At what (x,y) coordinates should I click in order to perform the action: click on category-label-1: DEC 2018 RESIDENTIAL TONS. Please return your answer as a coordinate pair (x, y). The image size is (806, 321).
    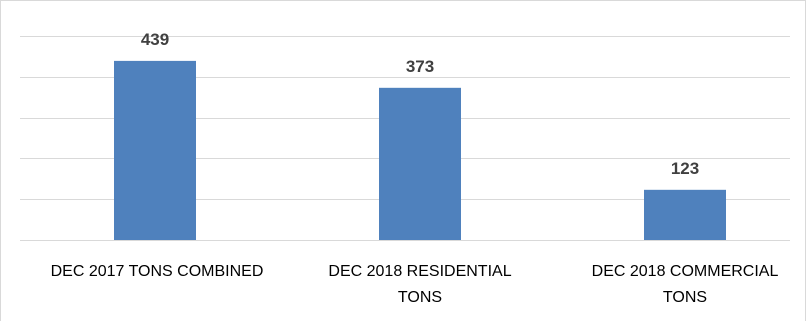
    Looking at the image, I should click on (420, 285).